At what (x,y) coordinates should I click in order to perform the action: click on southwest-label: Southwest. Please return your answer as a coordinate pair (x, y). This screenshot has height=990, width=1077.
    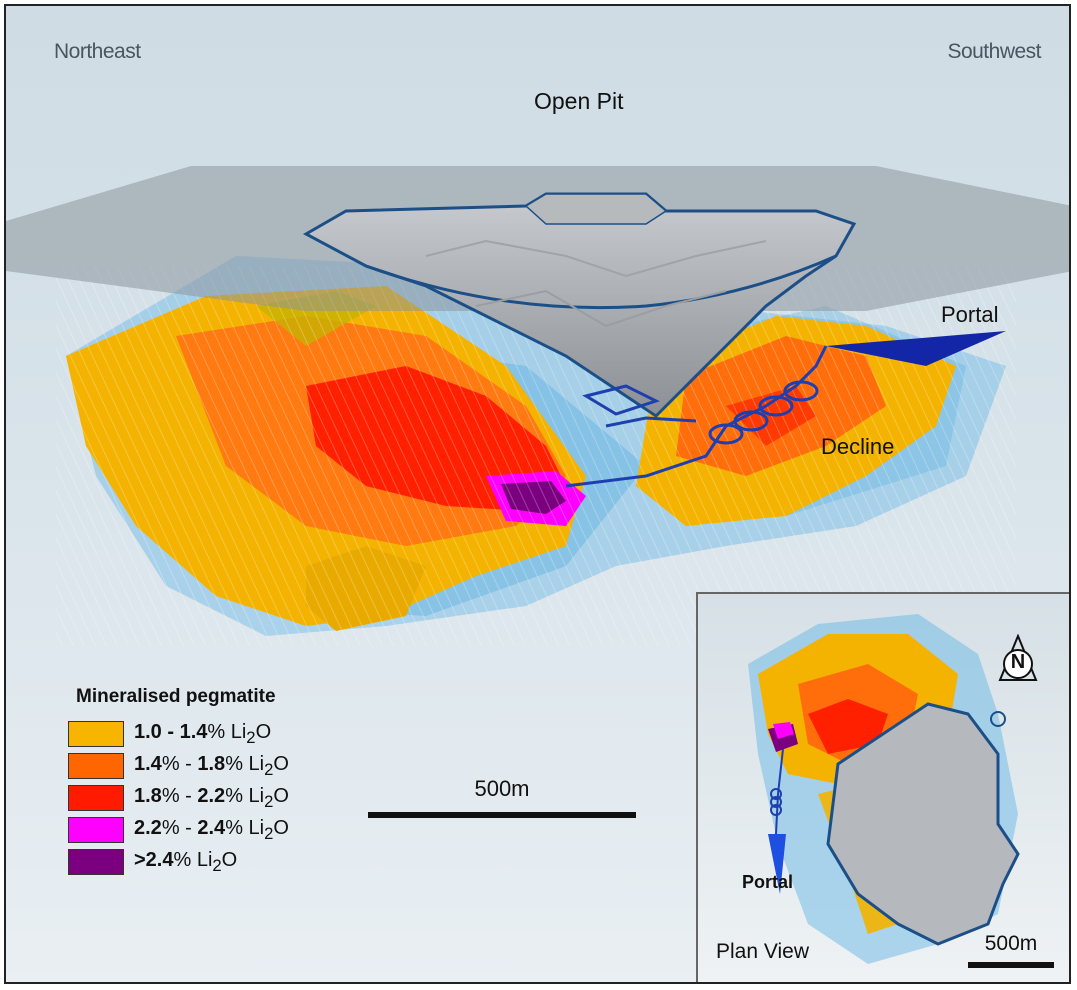
    Looking at the image, I should click on (994, 51).